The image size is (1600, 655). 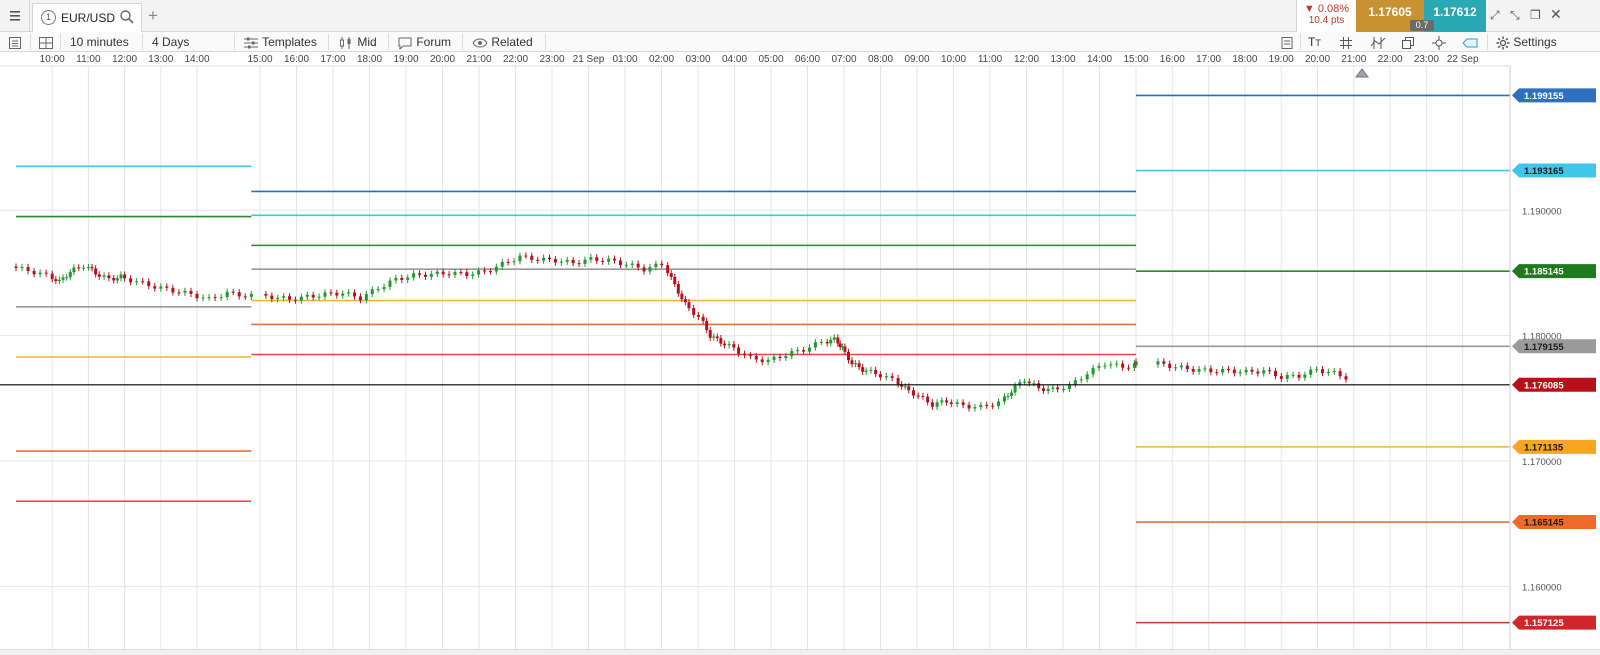 I want to click on templates-button: Templates, so click(x=280, y=42).